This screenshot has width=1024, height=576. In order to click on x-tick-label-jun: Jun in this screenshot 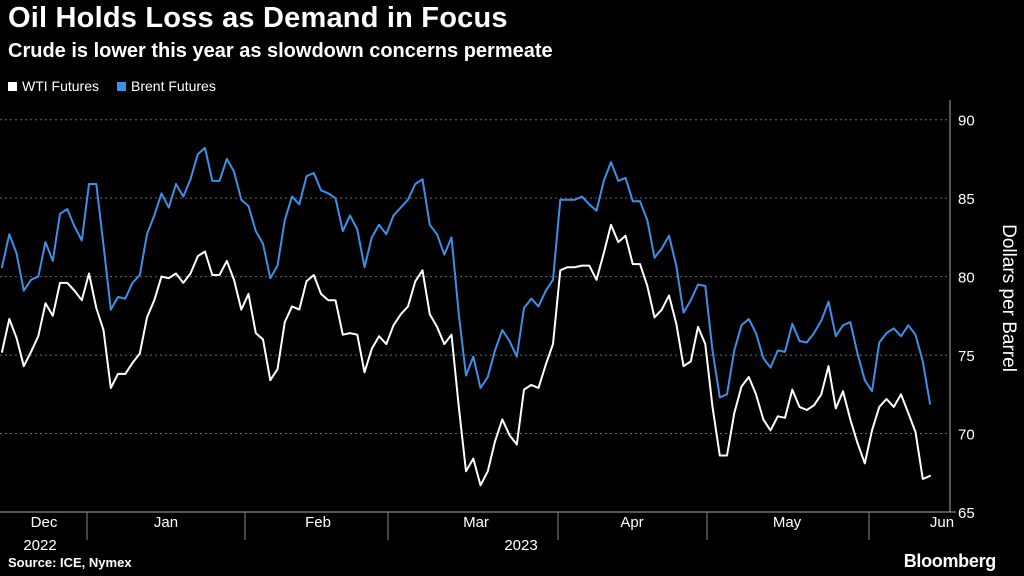, I will do `click(942, 522)`.